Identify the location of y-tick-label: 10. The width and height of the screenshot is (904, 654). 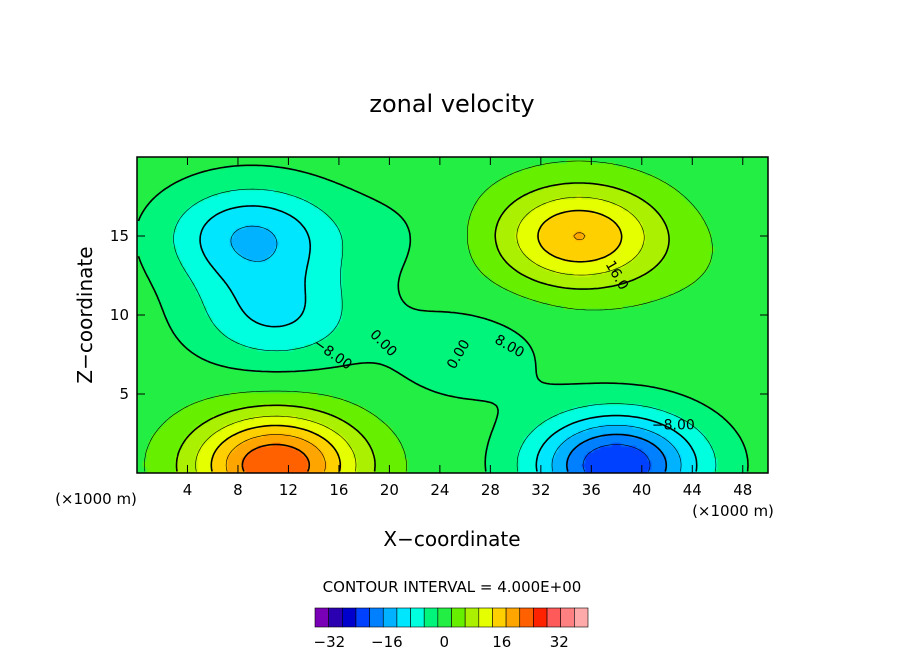
(119, 315).